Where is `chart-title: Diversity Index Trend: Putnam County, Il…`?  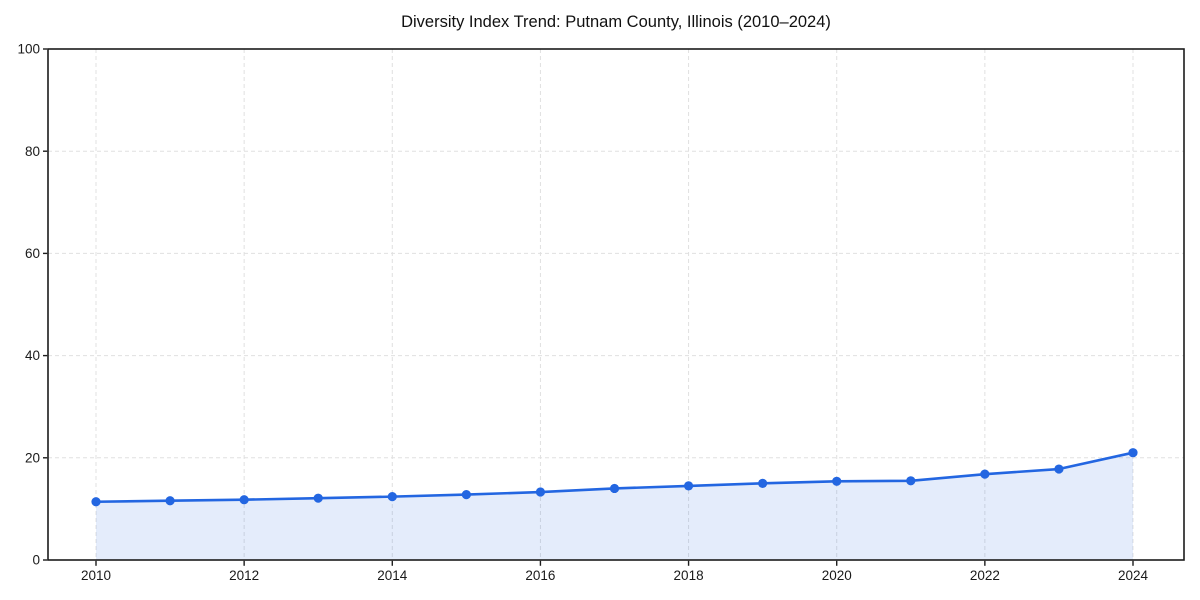 chart-title: Diversity Index Trend: Putnam County, Il… is located at coordinates (616, 22).